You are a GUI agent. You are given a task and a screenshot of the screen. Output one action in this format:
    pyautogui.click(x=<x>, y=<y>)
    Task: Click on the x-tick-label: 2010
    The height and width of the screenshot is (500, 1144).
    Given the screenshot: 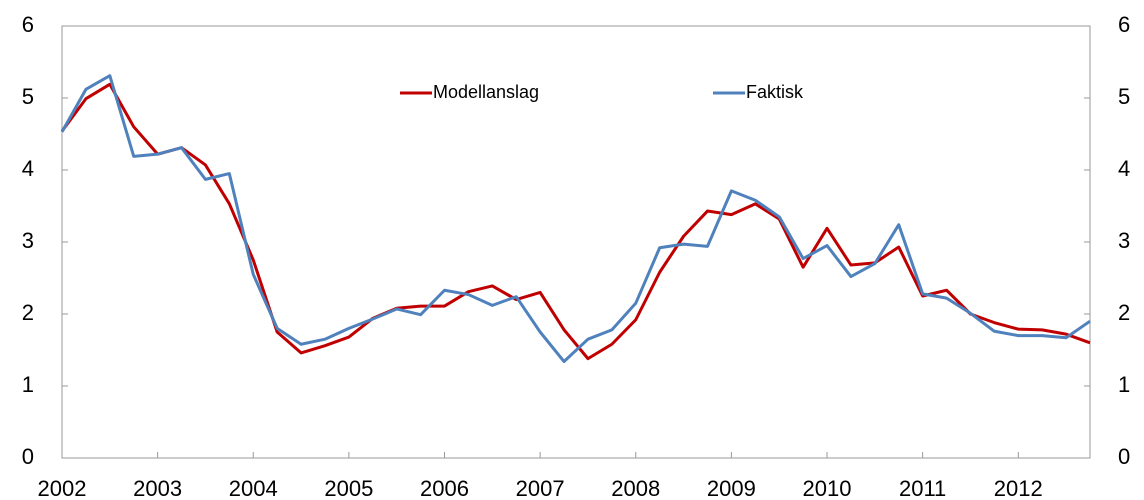 What is the action you would take?
    pyautogui.click(x=827, y=488)
    